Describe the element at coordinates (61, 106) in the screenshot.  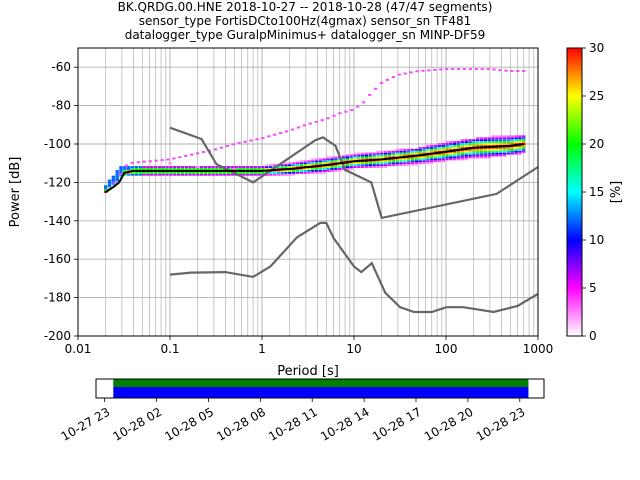
I see `y-tick-label: -80` at that location.